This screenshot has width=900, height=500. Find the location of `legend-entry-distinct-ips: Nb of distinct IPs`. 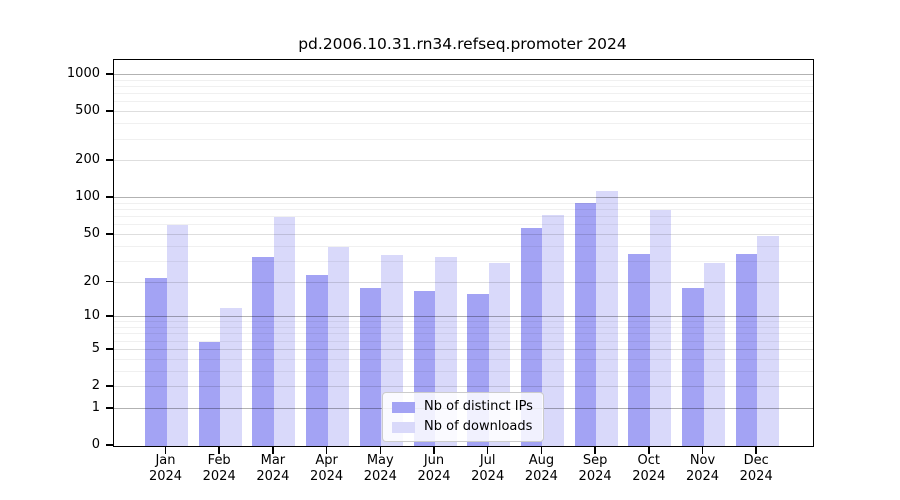

legend-entry-distinct-ips: Nb of distinct IPs is located at coordinates (462, 407).